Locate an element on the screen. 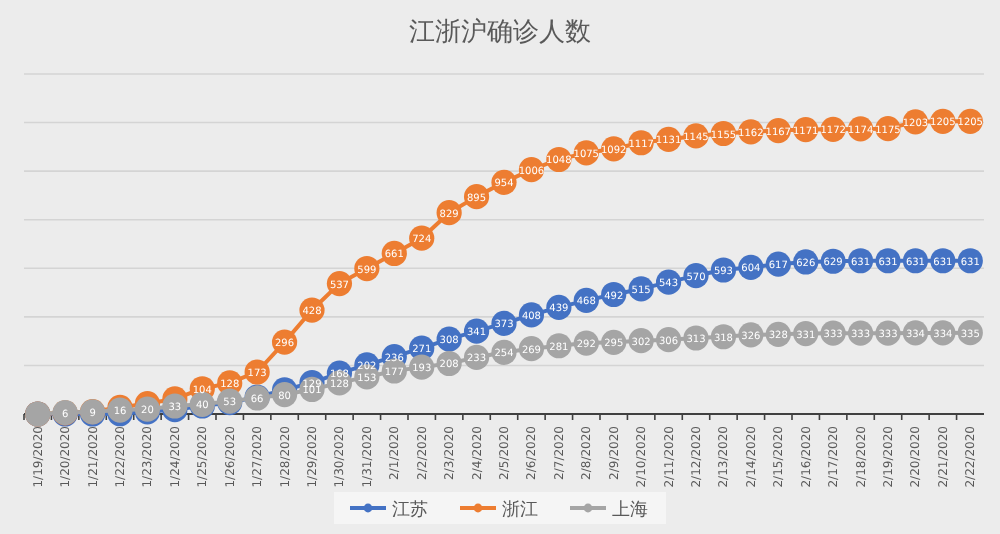  legend-label: 上海 is located at coordinates (630, 510).